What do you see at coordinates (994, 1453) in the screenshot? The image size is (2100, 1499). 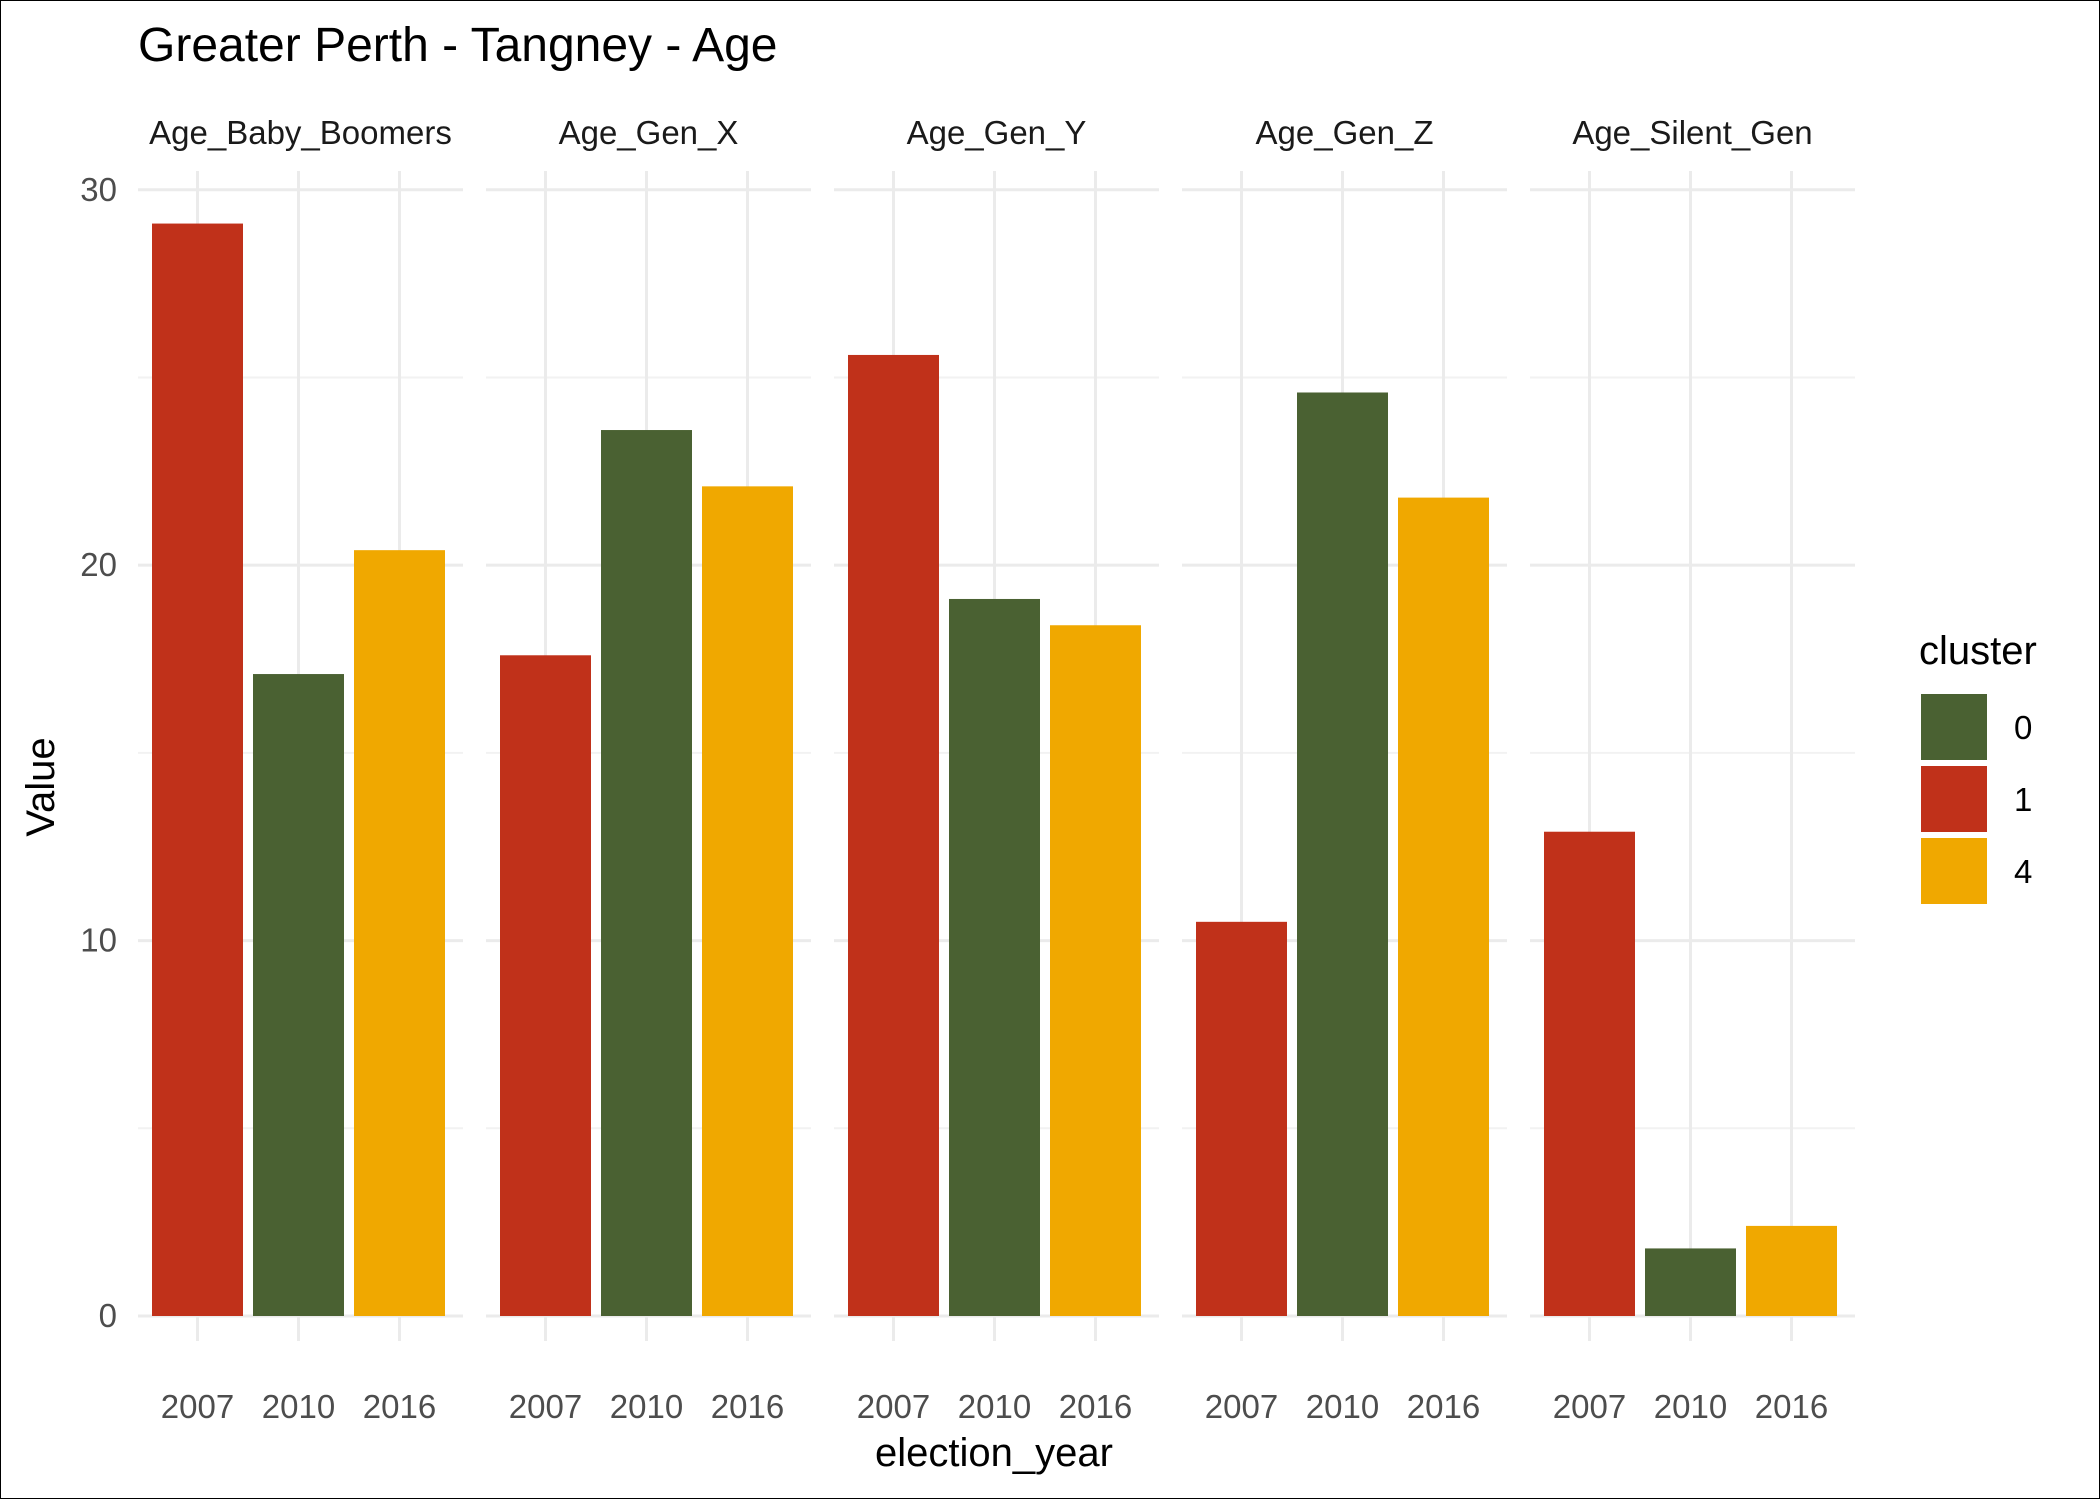 I see `x-axis-title: election_year` at bounding box center [994, 1453].